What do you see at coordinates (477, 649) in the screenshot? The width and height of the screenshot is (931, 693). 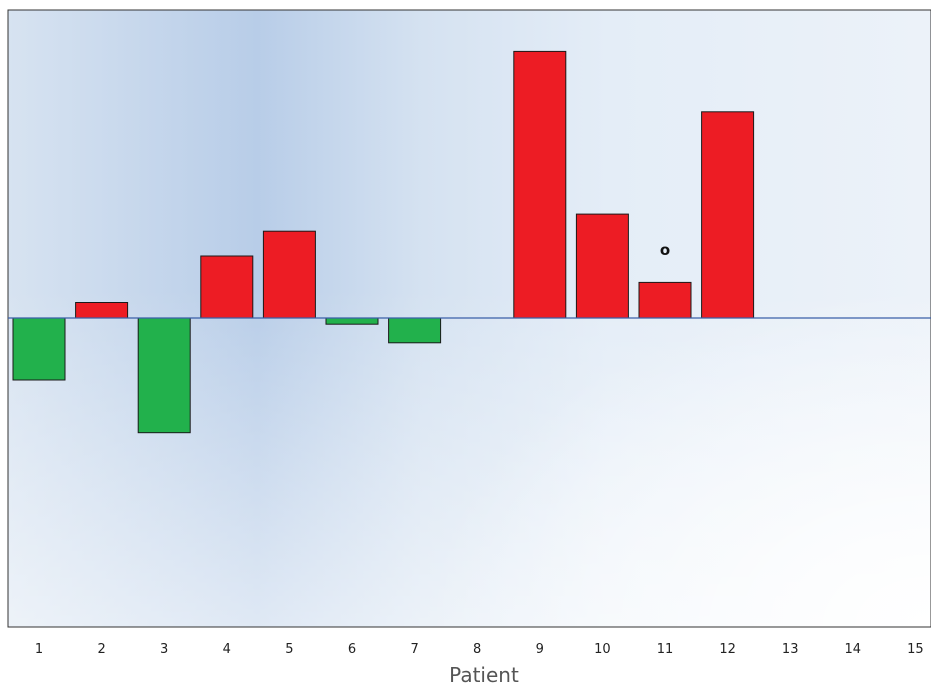 I see `x-tick-label-8: 8` at bounding box center [477, 649].